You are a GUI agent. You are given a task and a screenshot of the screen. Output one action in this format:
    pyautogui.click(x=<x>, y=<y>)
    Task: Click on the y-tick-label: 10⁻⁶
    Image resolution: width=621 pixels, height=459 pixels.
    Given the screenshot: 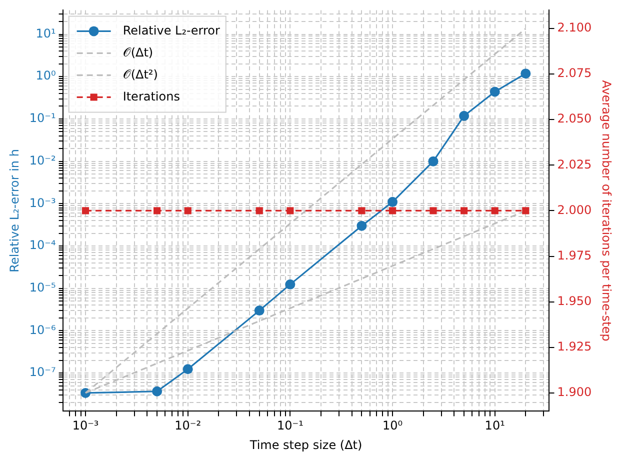 What is the action you would take?
    pyautogui.click(x=42, y=329)
    